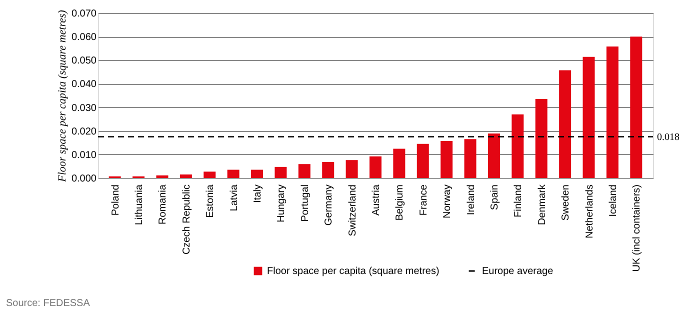  Describe the element at coordinates (62, 96) in the screenshot. I see `y-axis-title: Floor space per capita (square metres)` at that location.